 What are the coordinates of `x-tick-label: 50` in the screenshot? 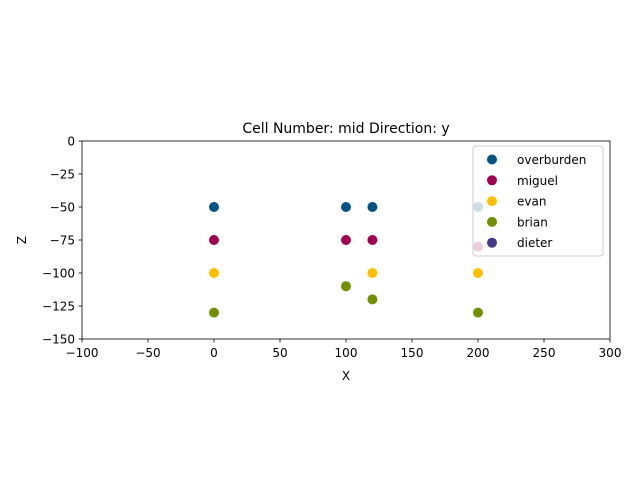 It's located at (279, 353).